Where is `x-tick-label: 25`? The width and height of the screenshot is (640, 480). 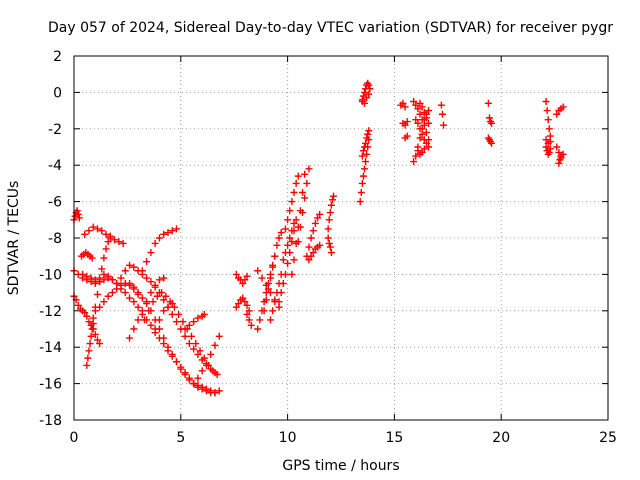 x-tick-label: 25 is located at coordinates (608, 438).